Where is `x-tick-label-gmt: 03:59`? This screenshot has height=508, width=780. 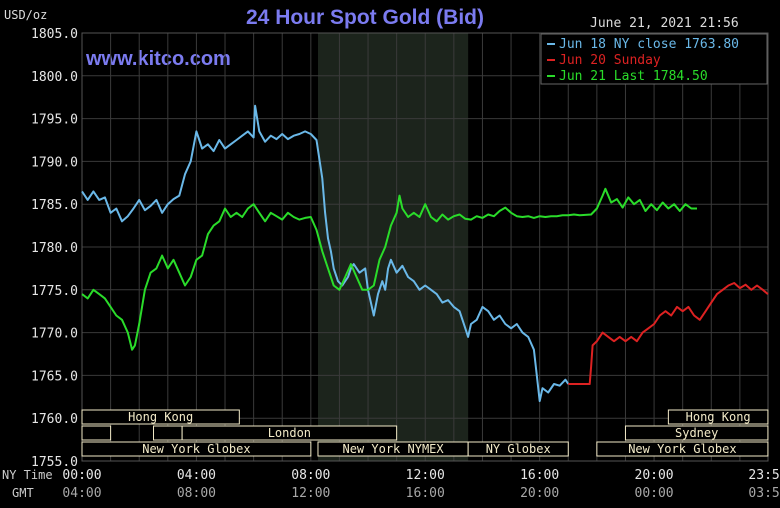
x-tick-label-gmt: 03:59 is located at coordinates (764, 493).